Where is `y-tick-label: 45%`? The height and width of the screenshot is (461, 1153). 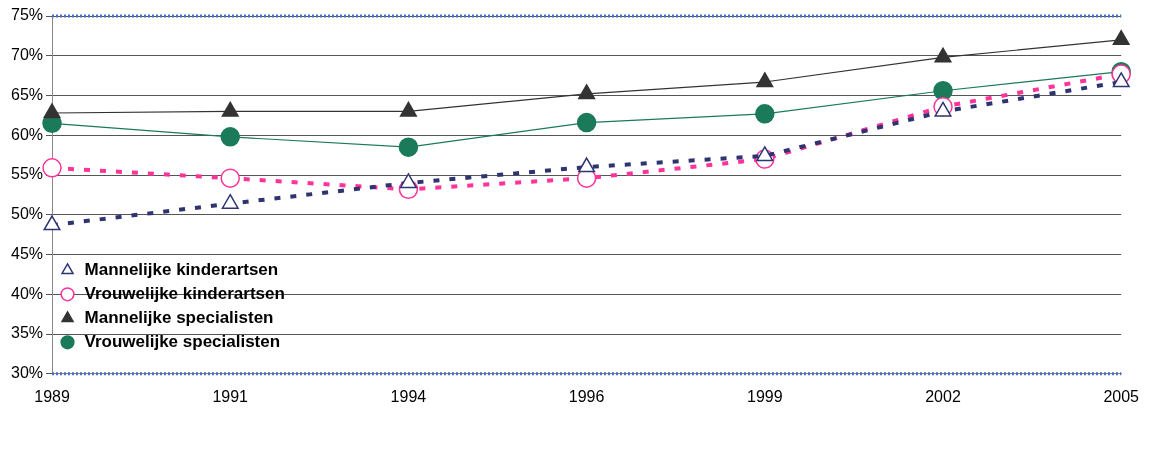
y-tick-label: 45% is located at coordinates (27, 253).